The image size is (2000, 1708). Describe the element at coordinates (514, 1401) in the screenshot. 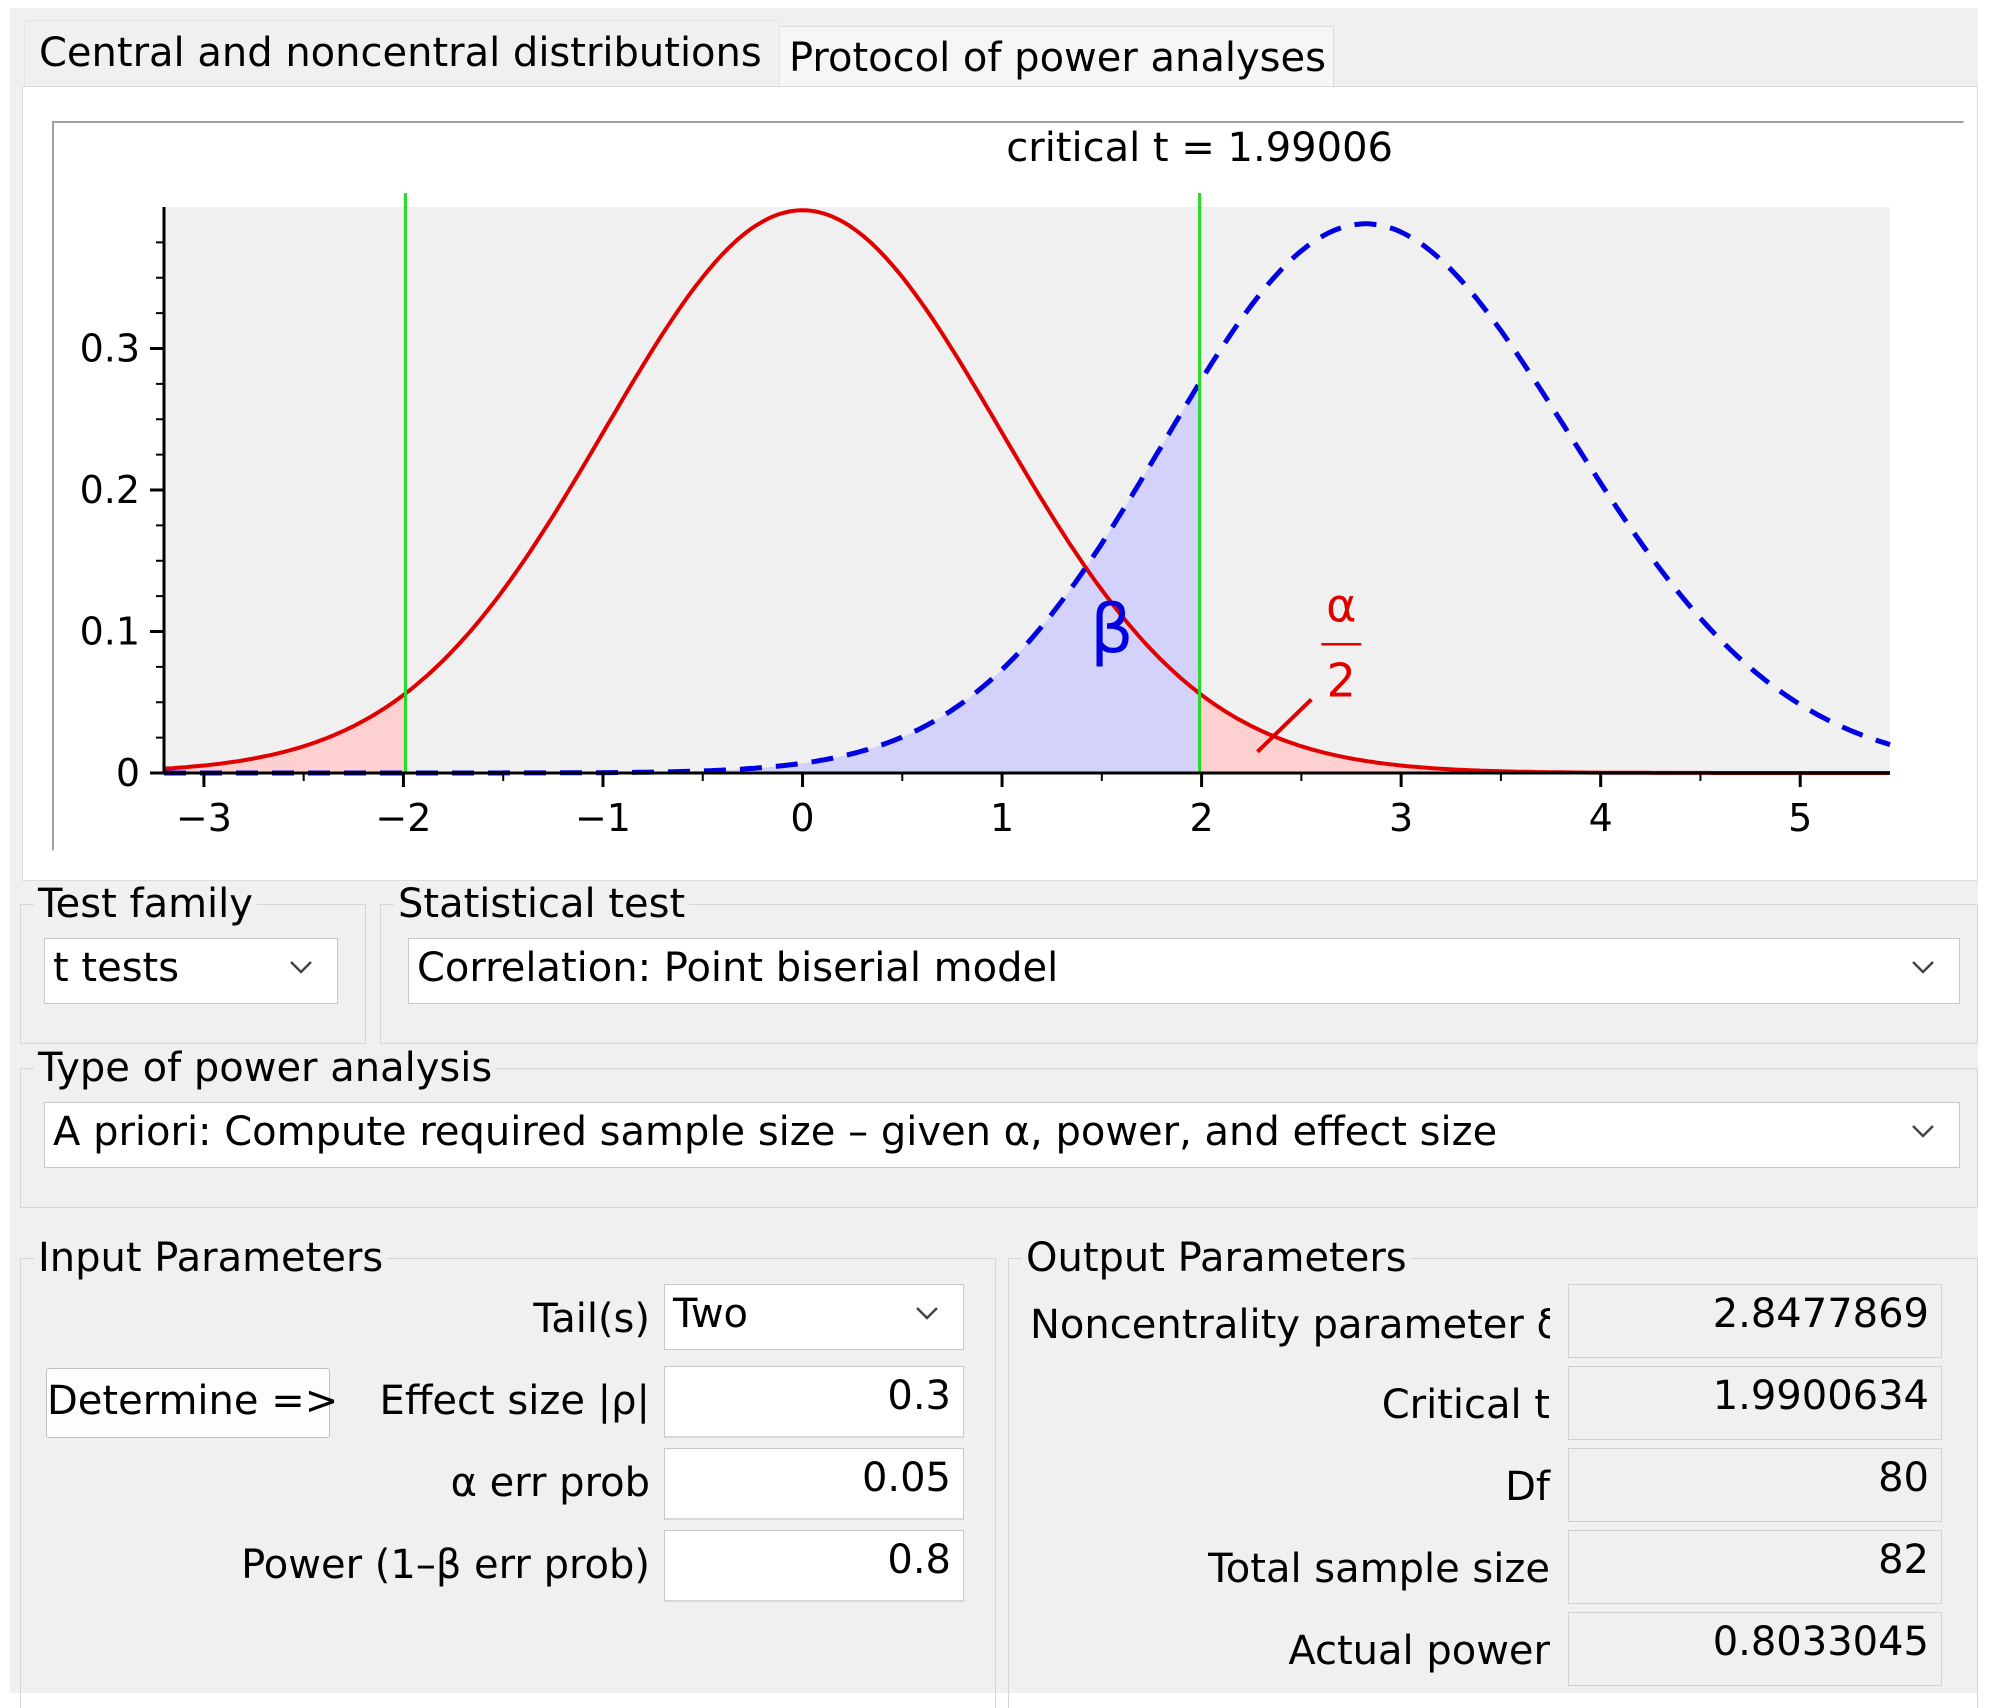

I see `effect-size-label: Effect size |ρ|` at that location.